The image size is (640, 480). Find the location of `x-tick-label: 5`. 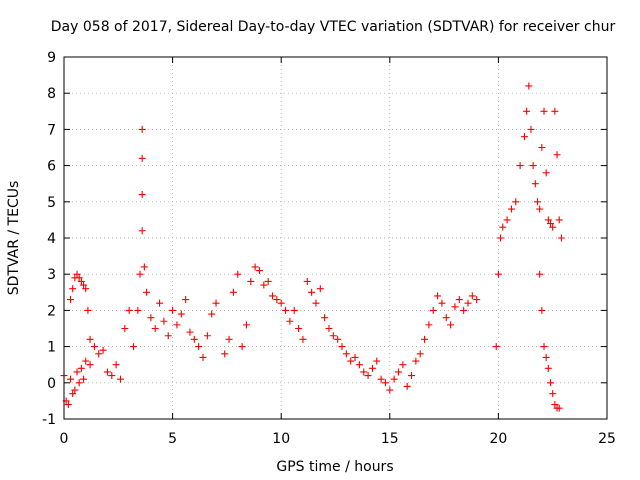

x-tick-label: 5 is located at coordinates (172, 439).